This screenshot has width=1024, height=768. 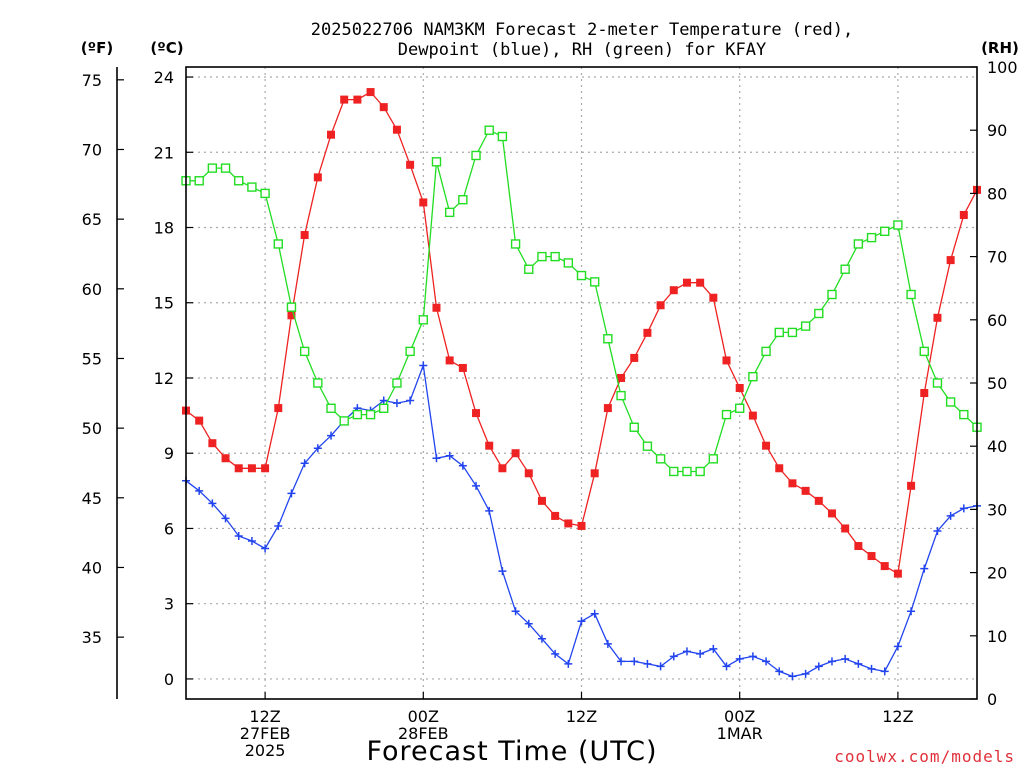 I want to click on x-tick-label: 1MAR, so click(x=740, y=733).